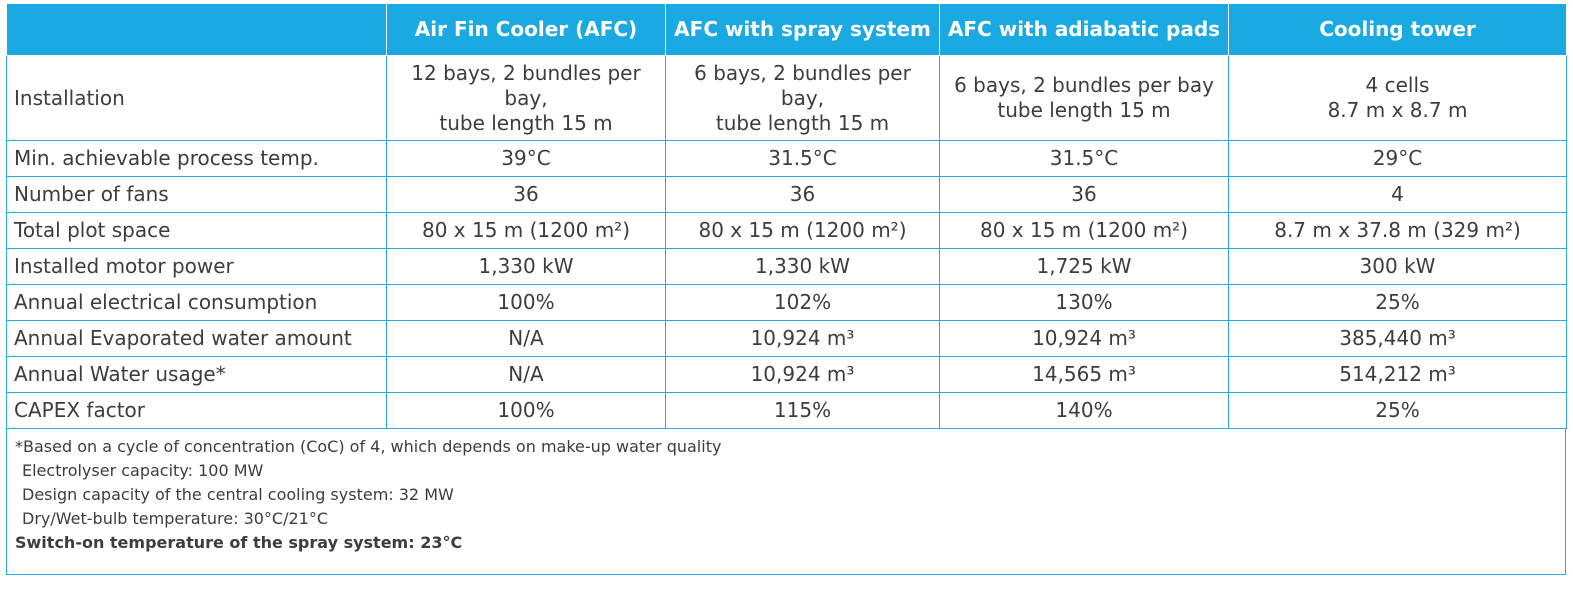  What do you see at coordinates (143, 470) in the screenshot?
I see `footnote-line: Electrolyser capacity: 100 MW` at bounding box center [143, 470].